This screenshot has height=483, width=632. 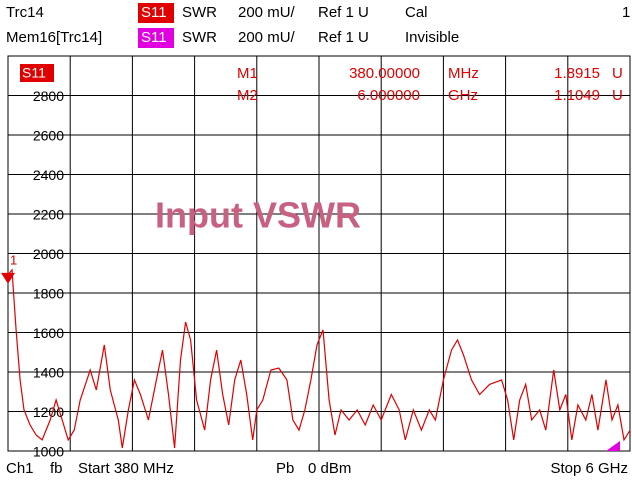 What do you see at coordinates (48, 96) in the screenshot?
I see `y-tick-label: 2800` at bounding box center [48, 96].